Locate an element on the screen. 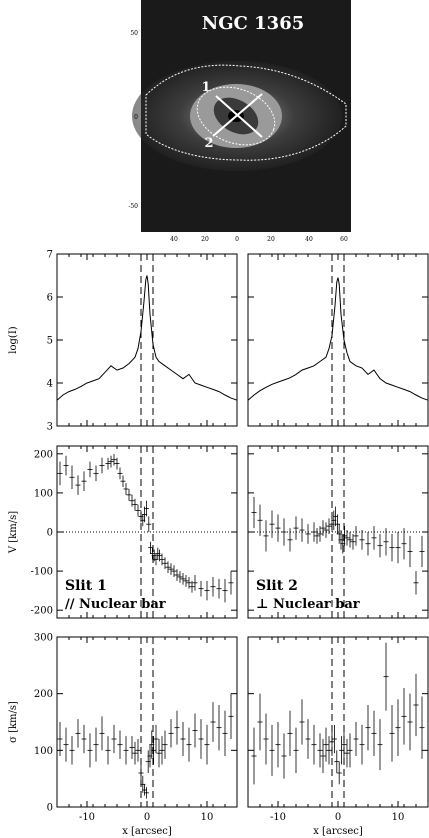  slit-label: Slit 1 is located at coordinates (86, 586).